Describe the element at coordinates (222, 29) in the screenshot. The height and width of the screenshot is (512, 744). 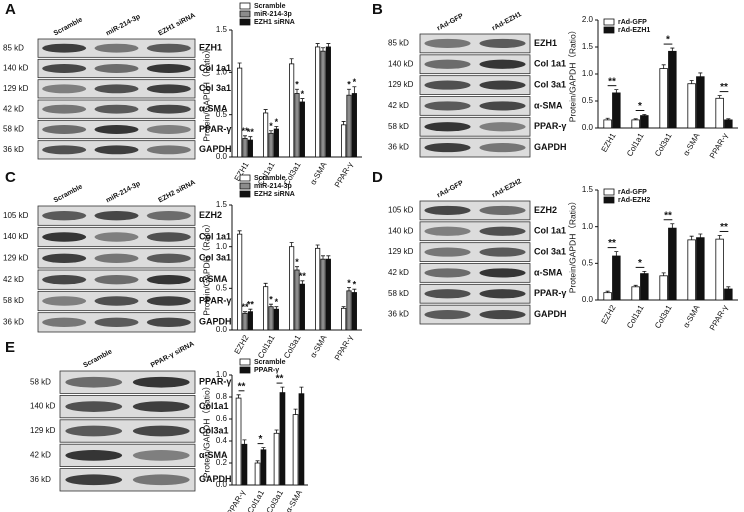
I see `y-tick-label: 1.5` at that location.